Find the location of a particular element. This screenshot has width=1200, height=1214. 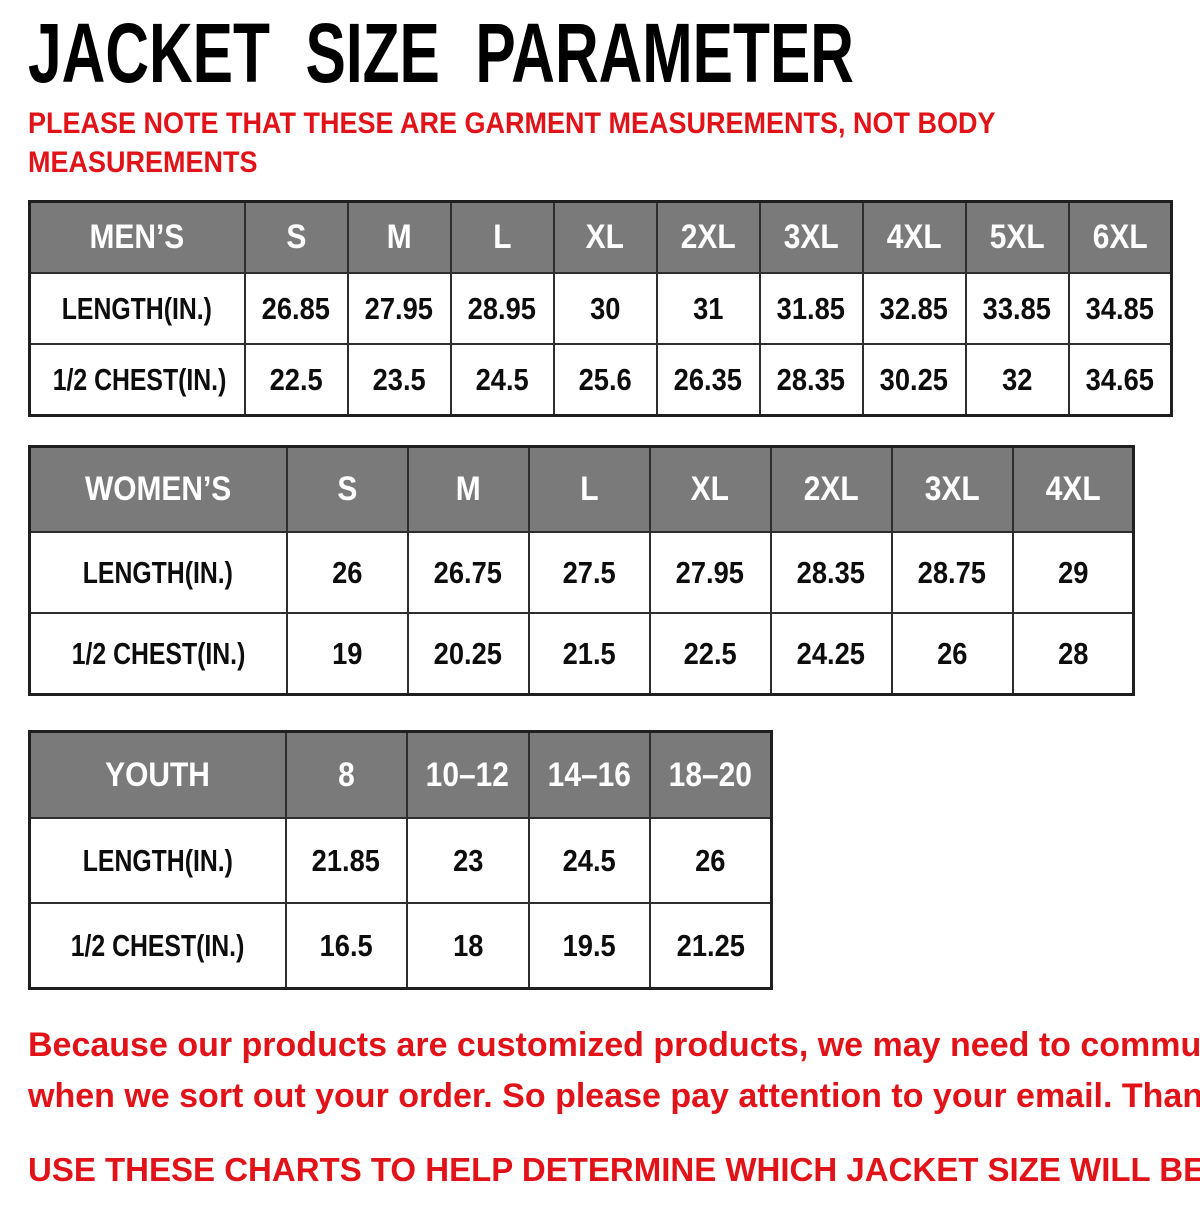

table-title-cell: YOUTH is located at coordinates (157, 775).